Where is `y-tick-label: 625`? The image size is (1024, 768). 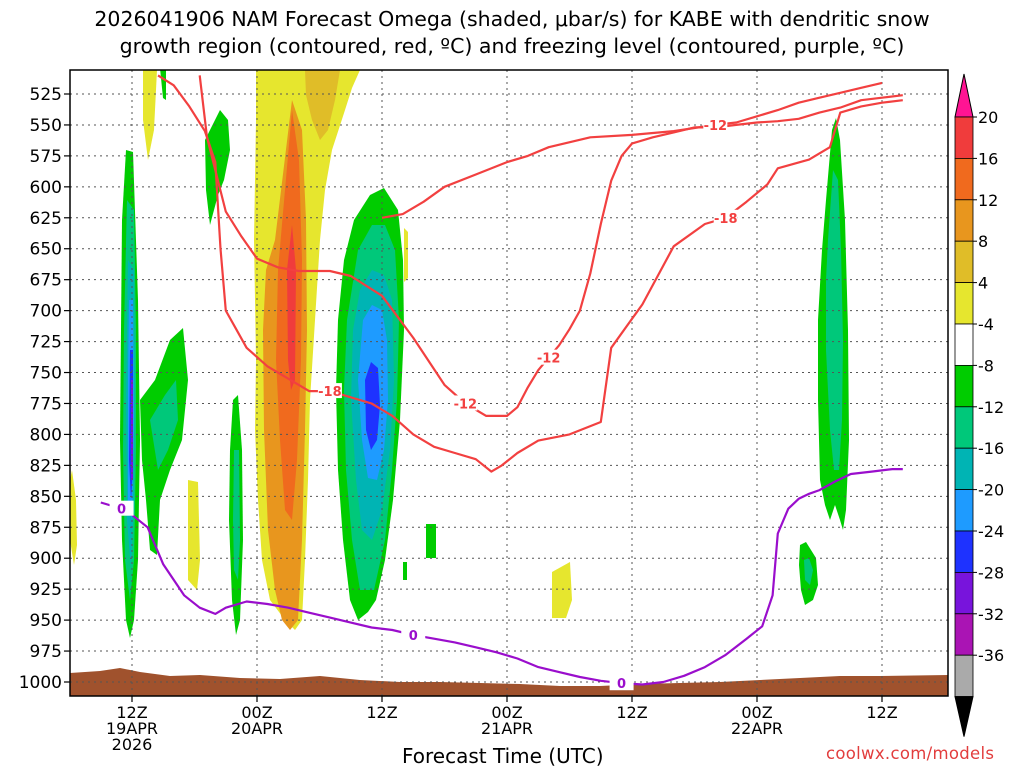 y-tick-label: 625 is located at coordinates (46, 219).